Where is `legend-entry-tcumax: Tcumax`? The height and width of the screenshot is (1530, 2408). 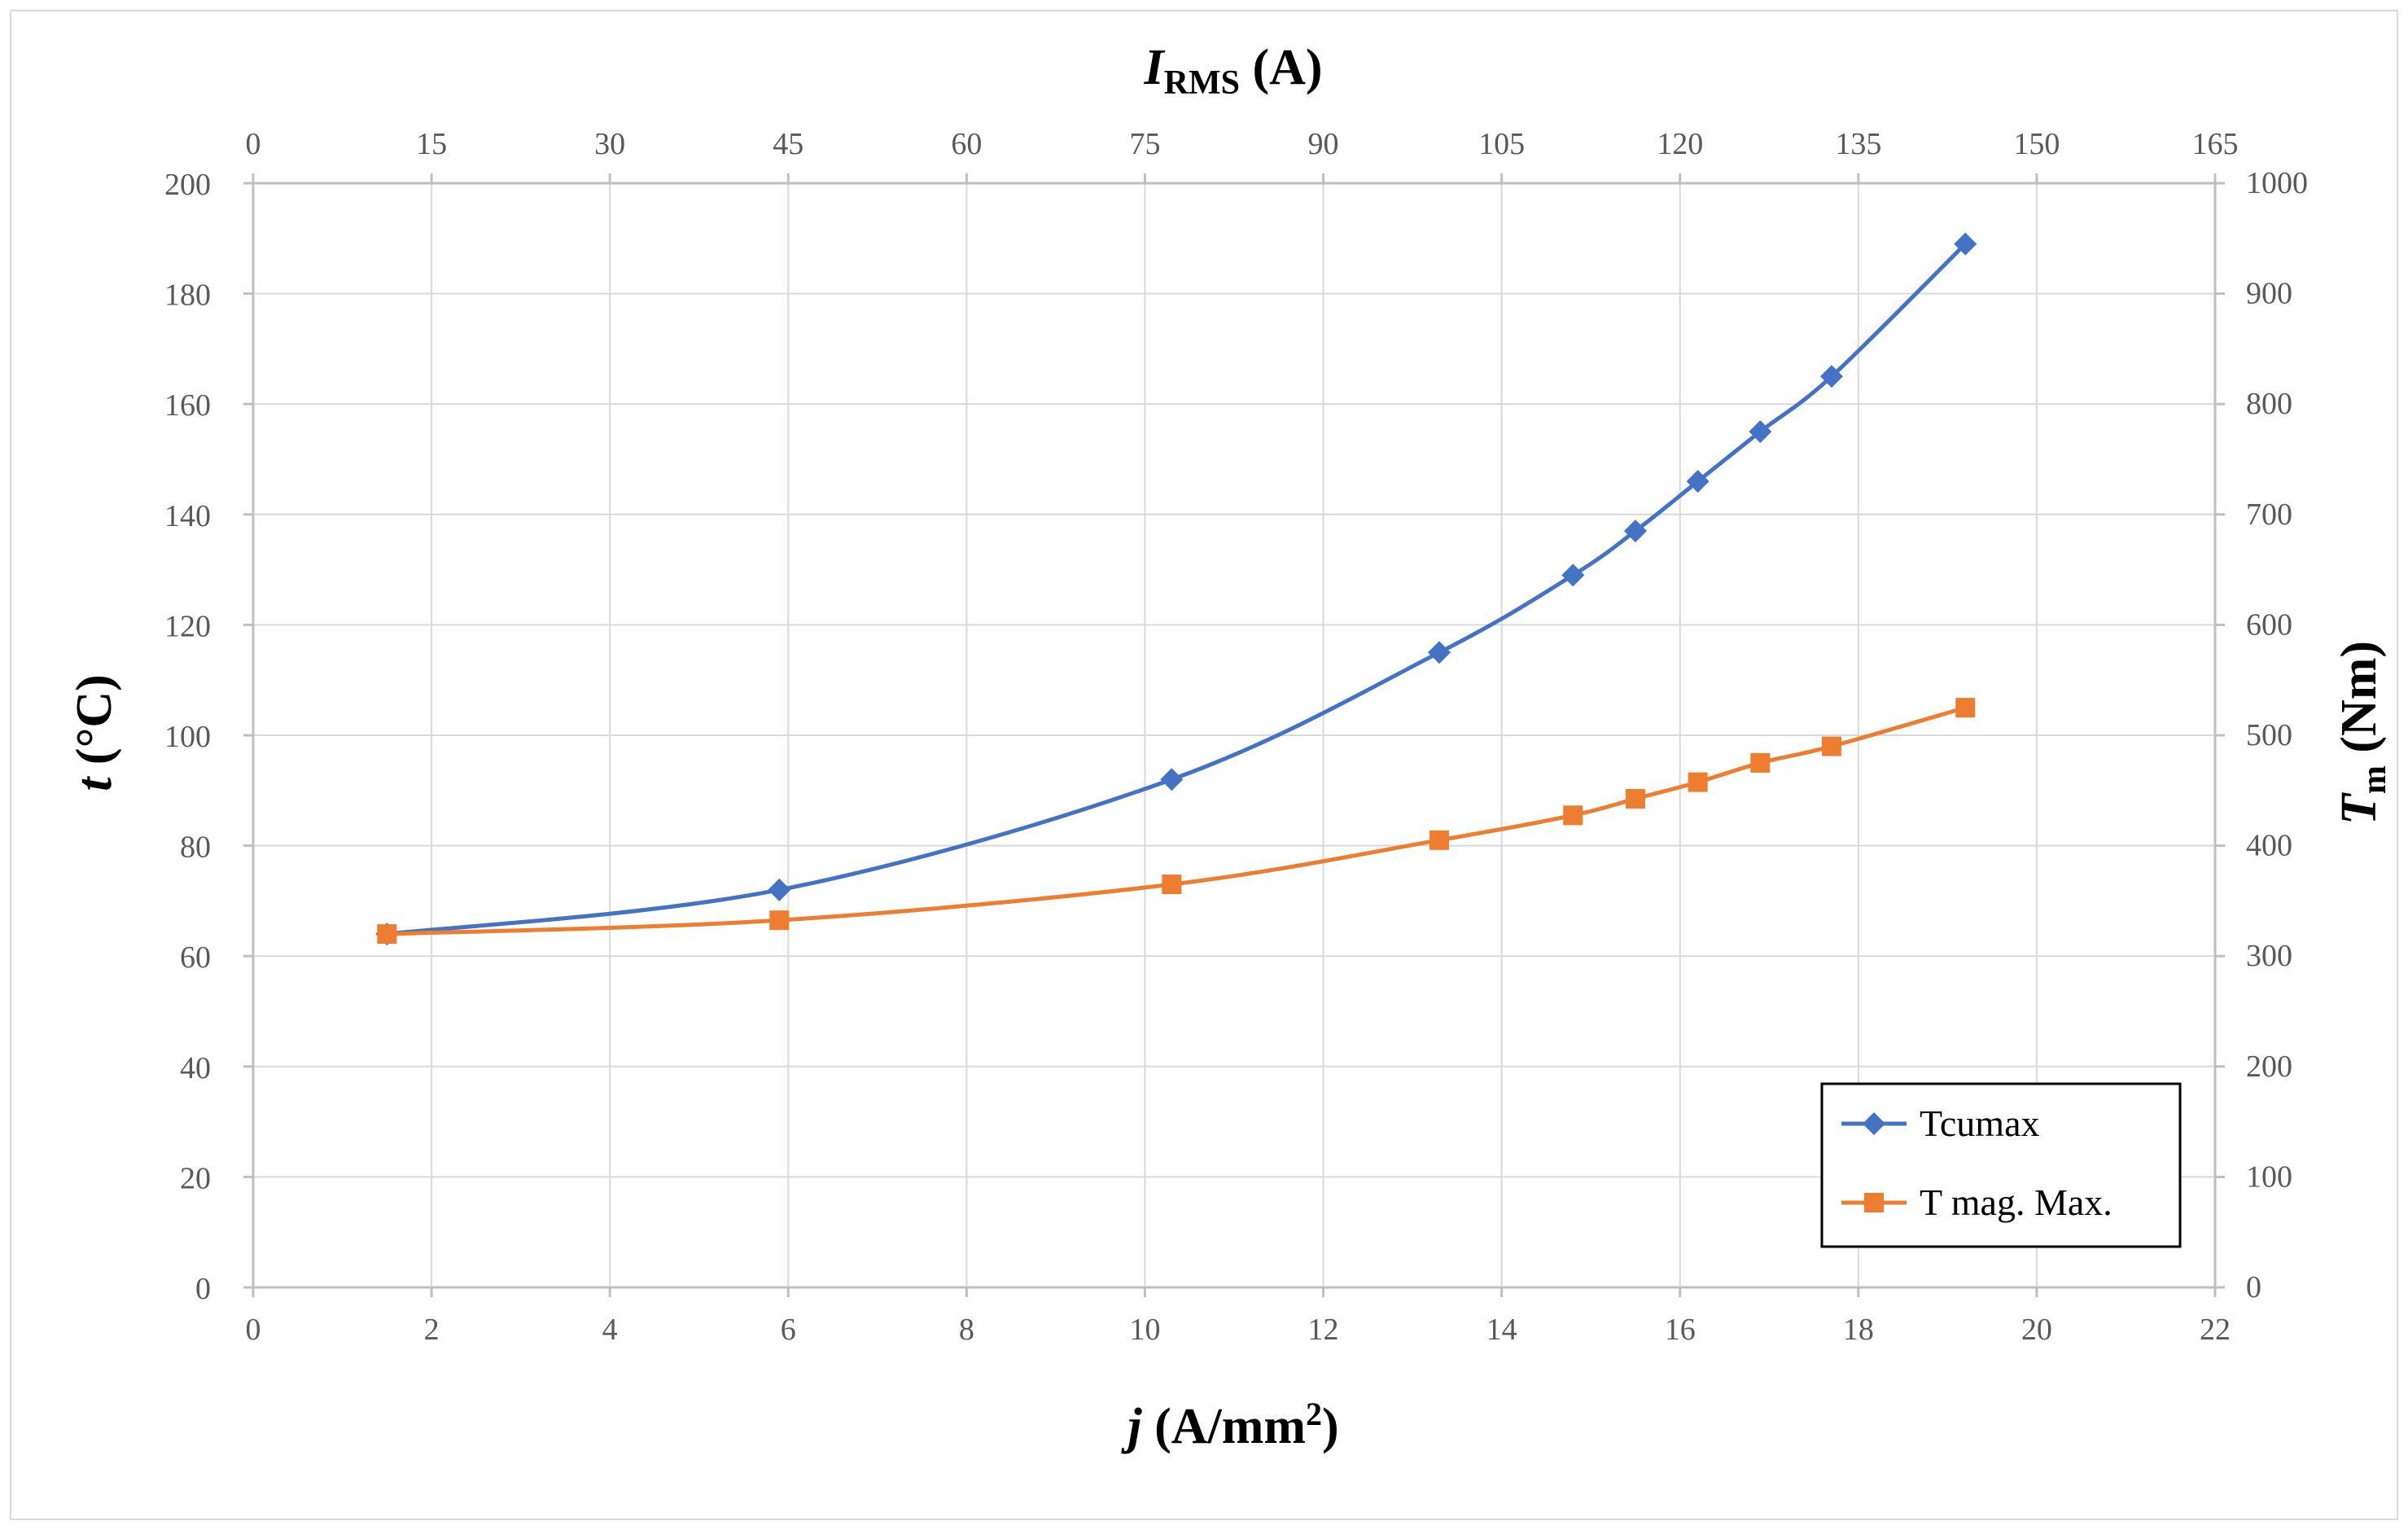
legend-entry-tcumax: Tcumax is located at coordinates (1940, 1123).